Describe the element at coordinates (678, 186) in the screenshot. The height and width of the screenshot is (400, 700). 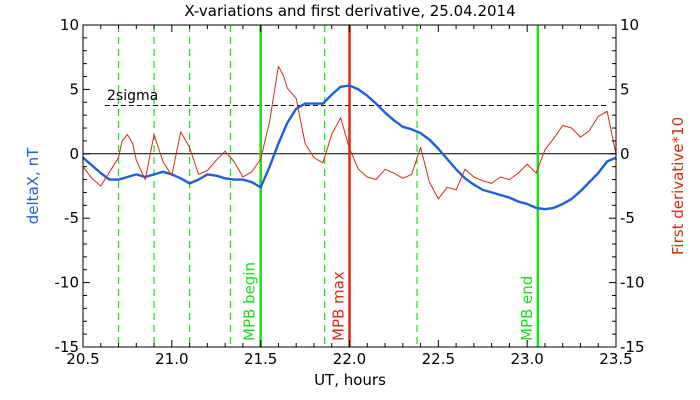
I see `y-axis-title-right: First derivative*10` at that location.